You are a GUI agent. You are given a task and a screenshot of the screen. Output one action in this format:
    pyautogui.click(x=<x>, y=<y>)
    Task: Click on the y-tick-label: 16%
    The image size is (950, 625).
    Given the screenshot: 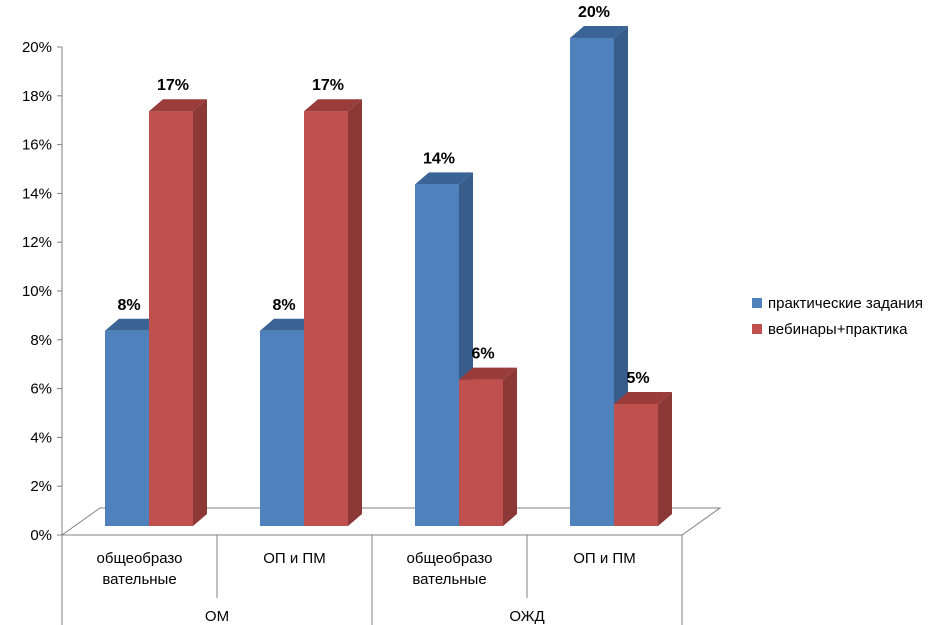 What is the action you would take?
    pyautogui.click(x=37, y=145)
    